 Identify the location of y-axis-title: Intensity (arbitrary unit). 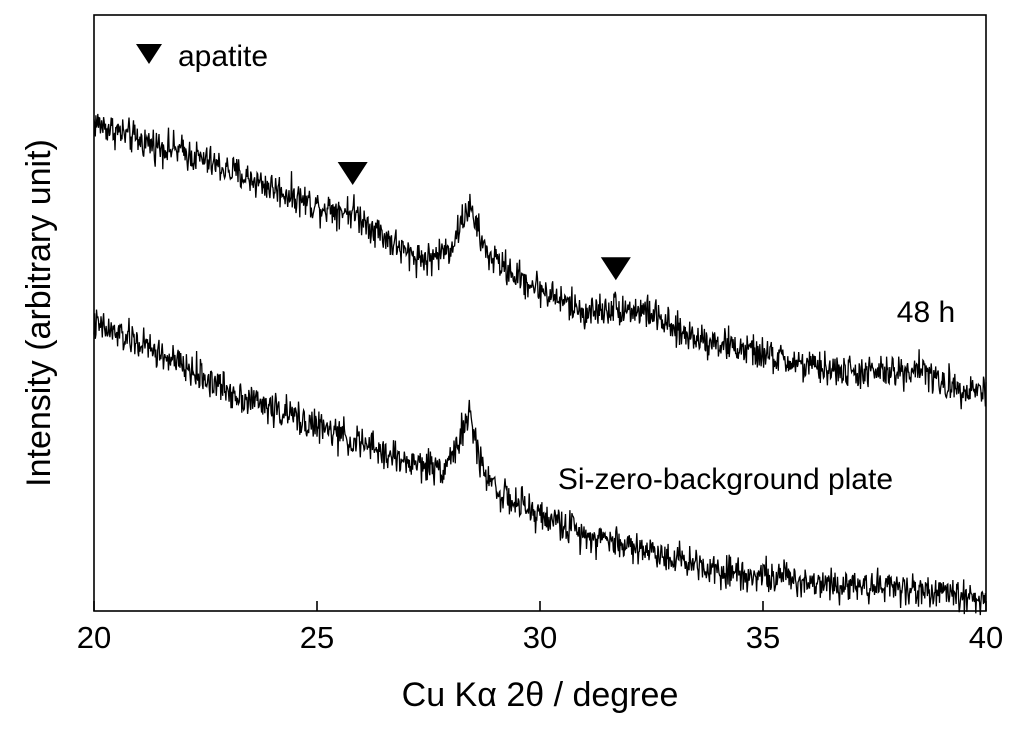
(39, 313).